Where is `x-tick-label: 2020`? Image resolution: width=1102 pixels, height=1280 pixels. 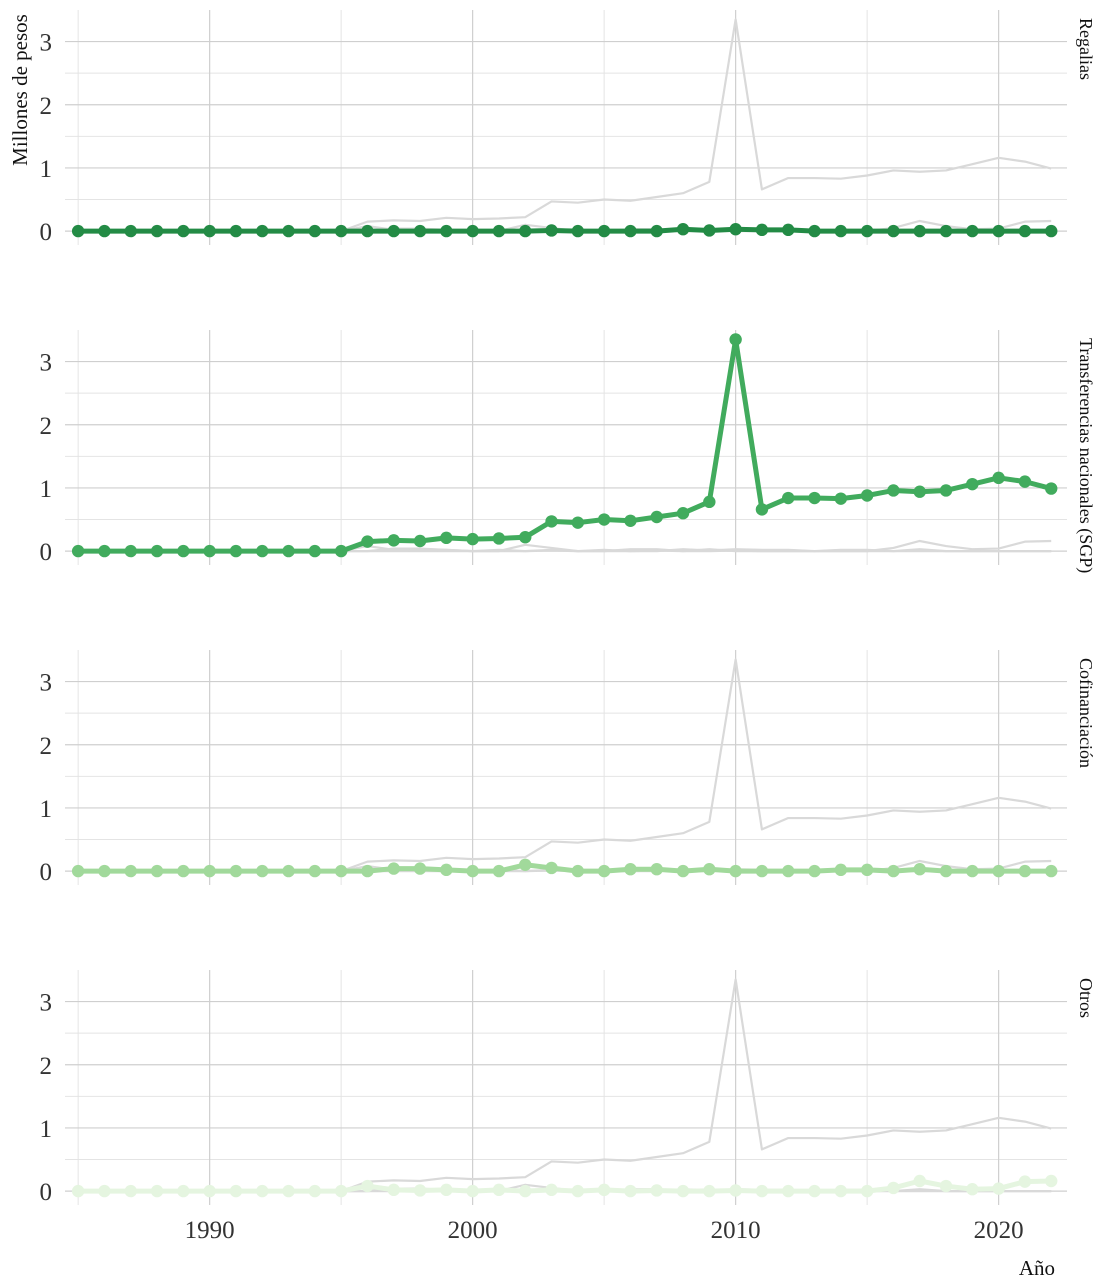 x-tick-label: 2020 is located at coordinates (999, 1230).